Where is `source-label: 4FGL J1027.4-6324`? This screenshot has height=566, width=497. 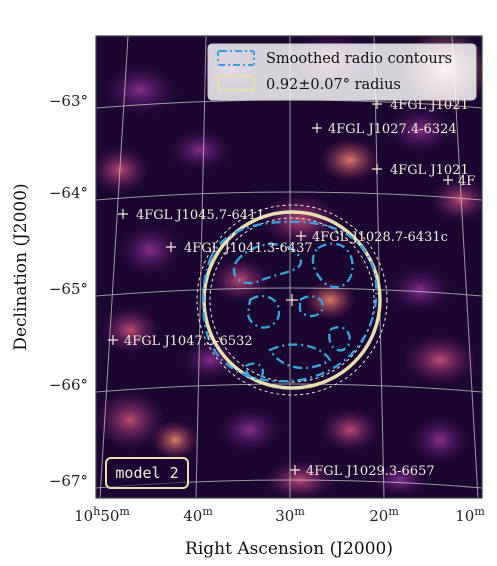 source-label: 4FGL J1027.4-6324 is located at coordinates (392, 129).